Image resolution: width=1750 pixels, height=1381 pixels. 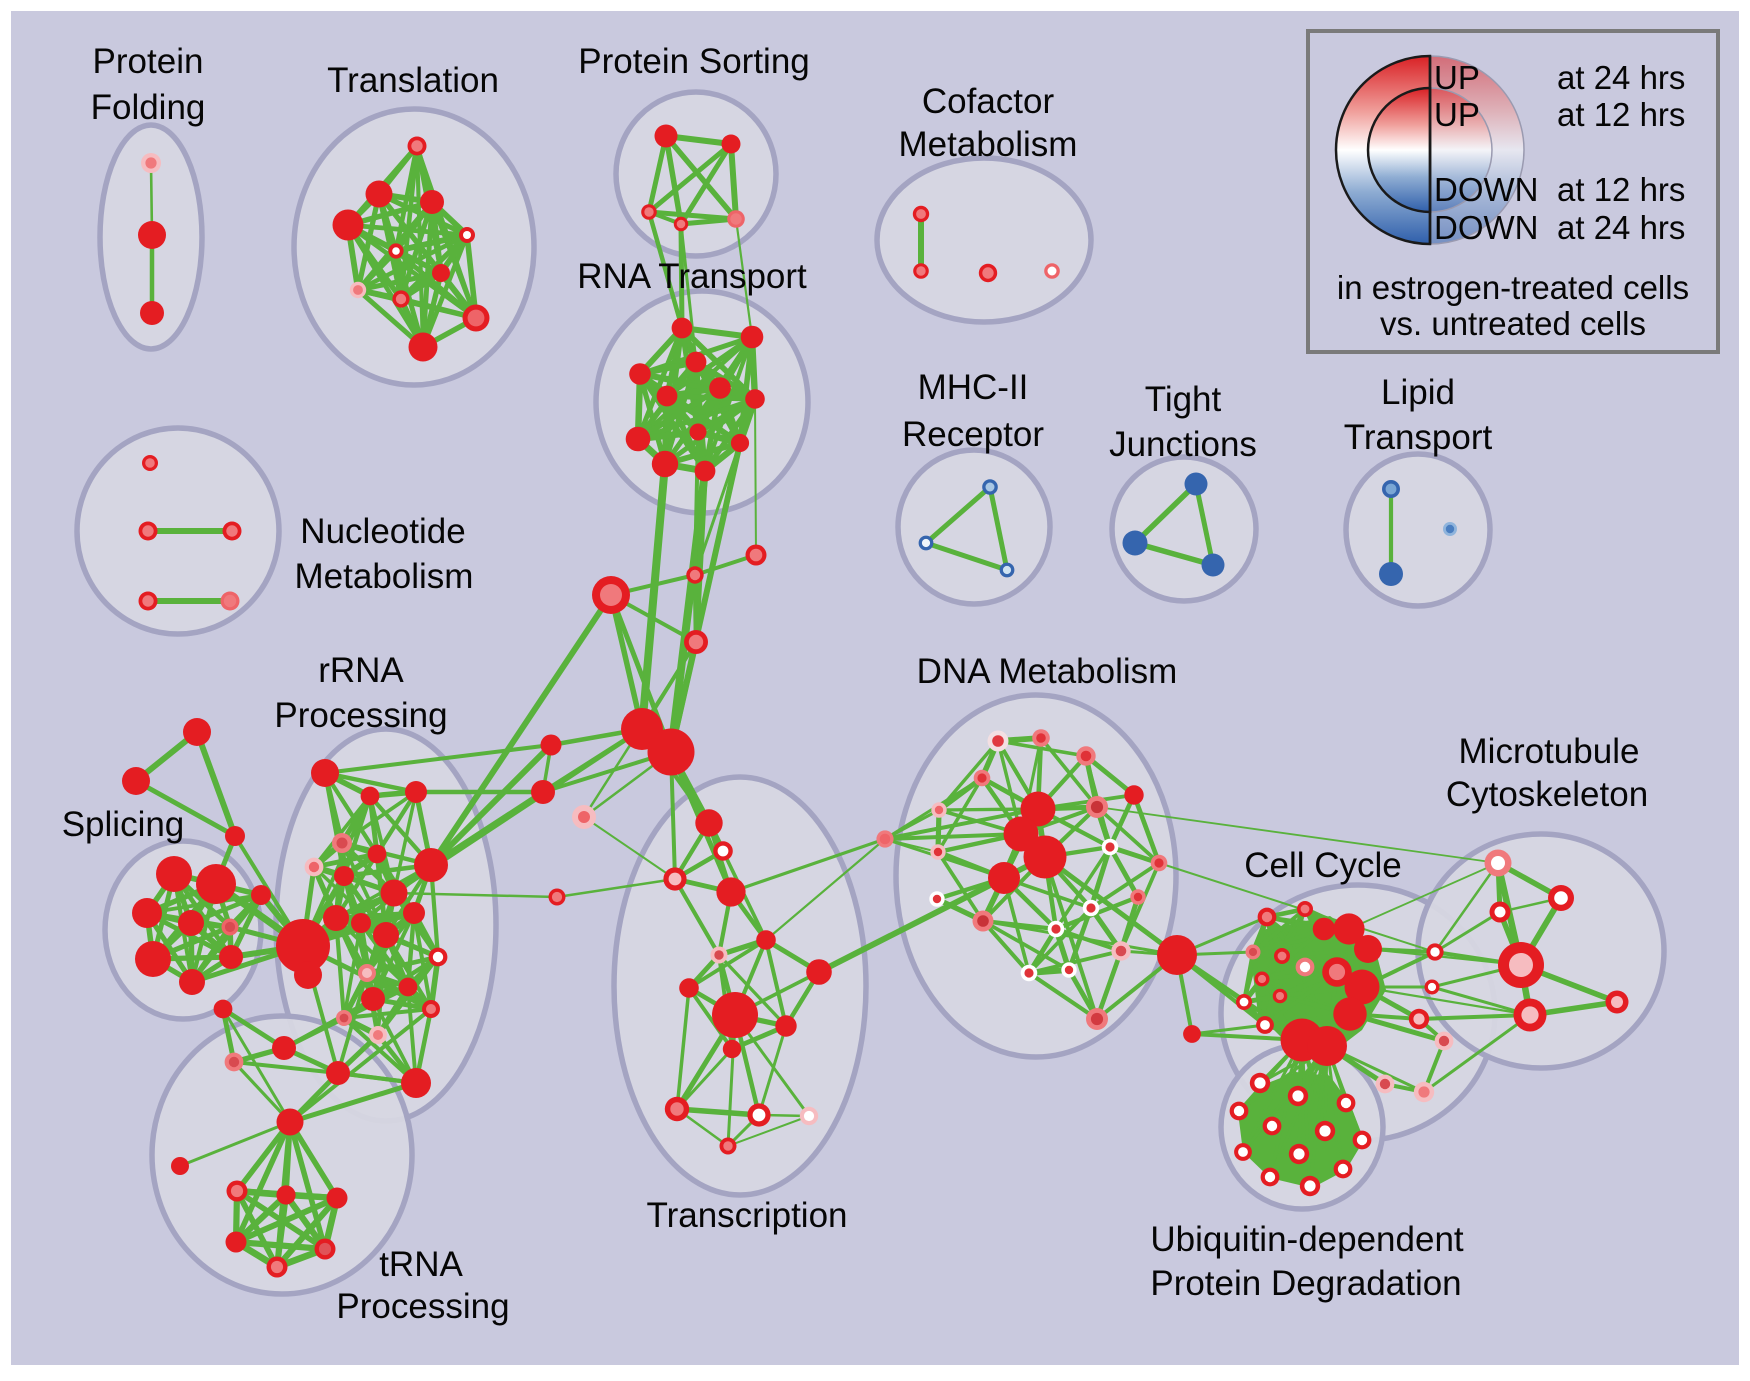 What do you see at coordinates (973, 434) in the screenshot?
I see `svg-text: Receptor` at bounding box center [973, 434].